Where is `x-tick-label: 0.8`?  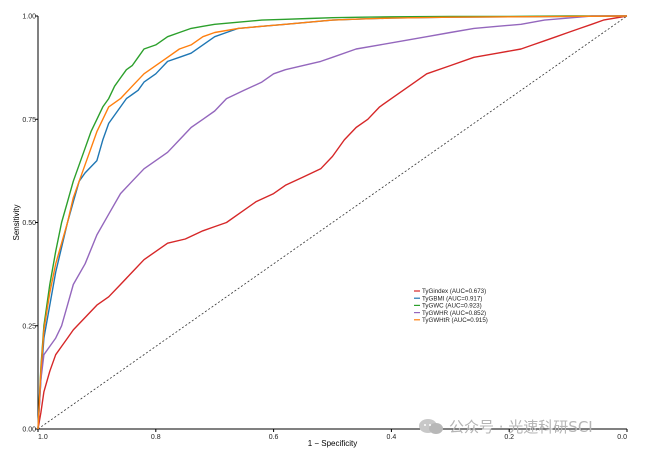
x-tick-label: 0.8 is located at coordinates (156, 437).